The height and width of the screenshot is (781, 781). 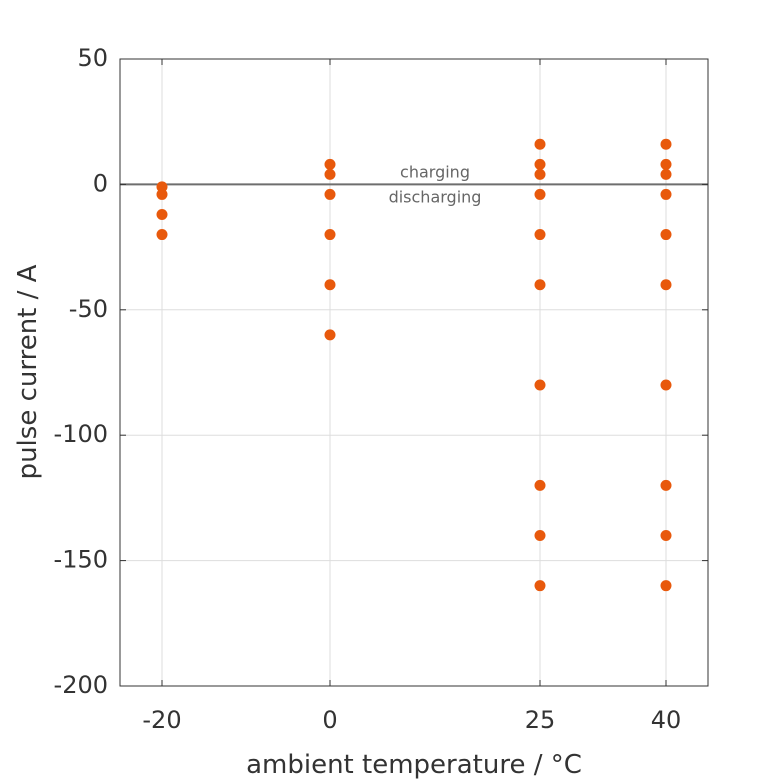 What do you see at coordinates (435, 197) in the screenshot?
I see `annotation-discharging: discharging` at bounding box center [435, 197].